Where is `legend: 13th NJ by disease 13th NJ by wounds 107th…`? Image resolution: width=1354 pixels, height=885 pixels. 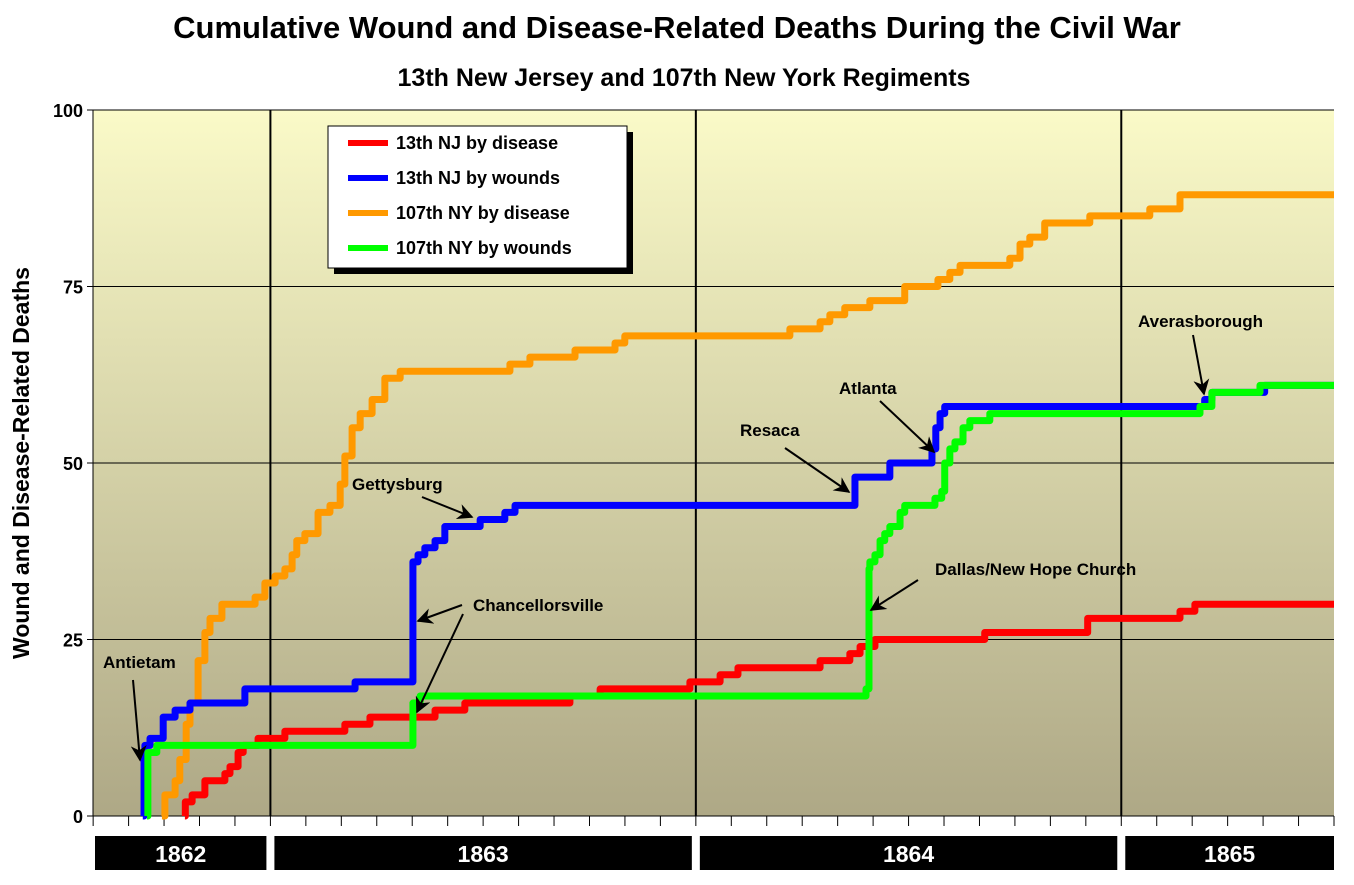 legend: 13th NJ by disease 13th NJ by wounds 107th… is located at coordinates (480, 199).